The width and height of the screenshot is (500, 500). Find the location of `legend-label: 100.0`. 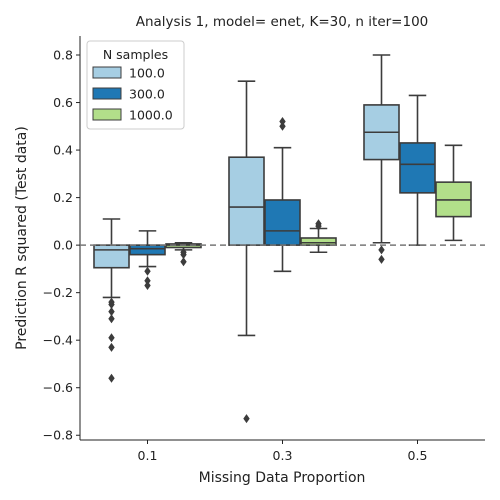

legend-label: 100.0 is located at coordinates (147, 73).